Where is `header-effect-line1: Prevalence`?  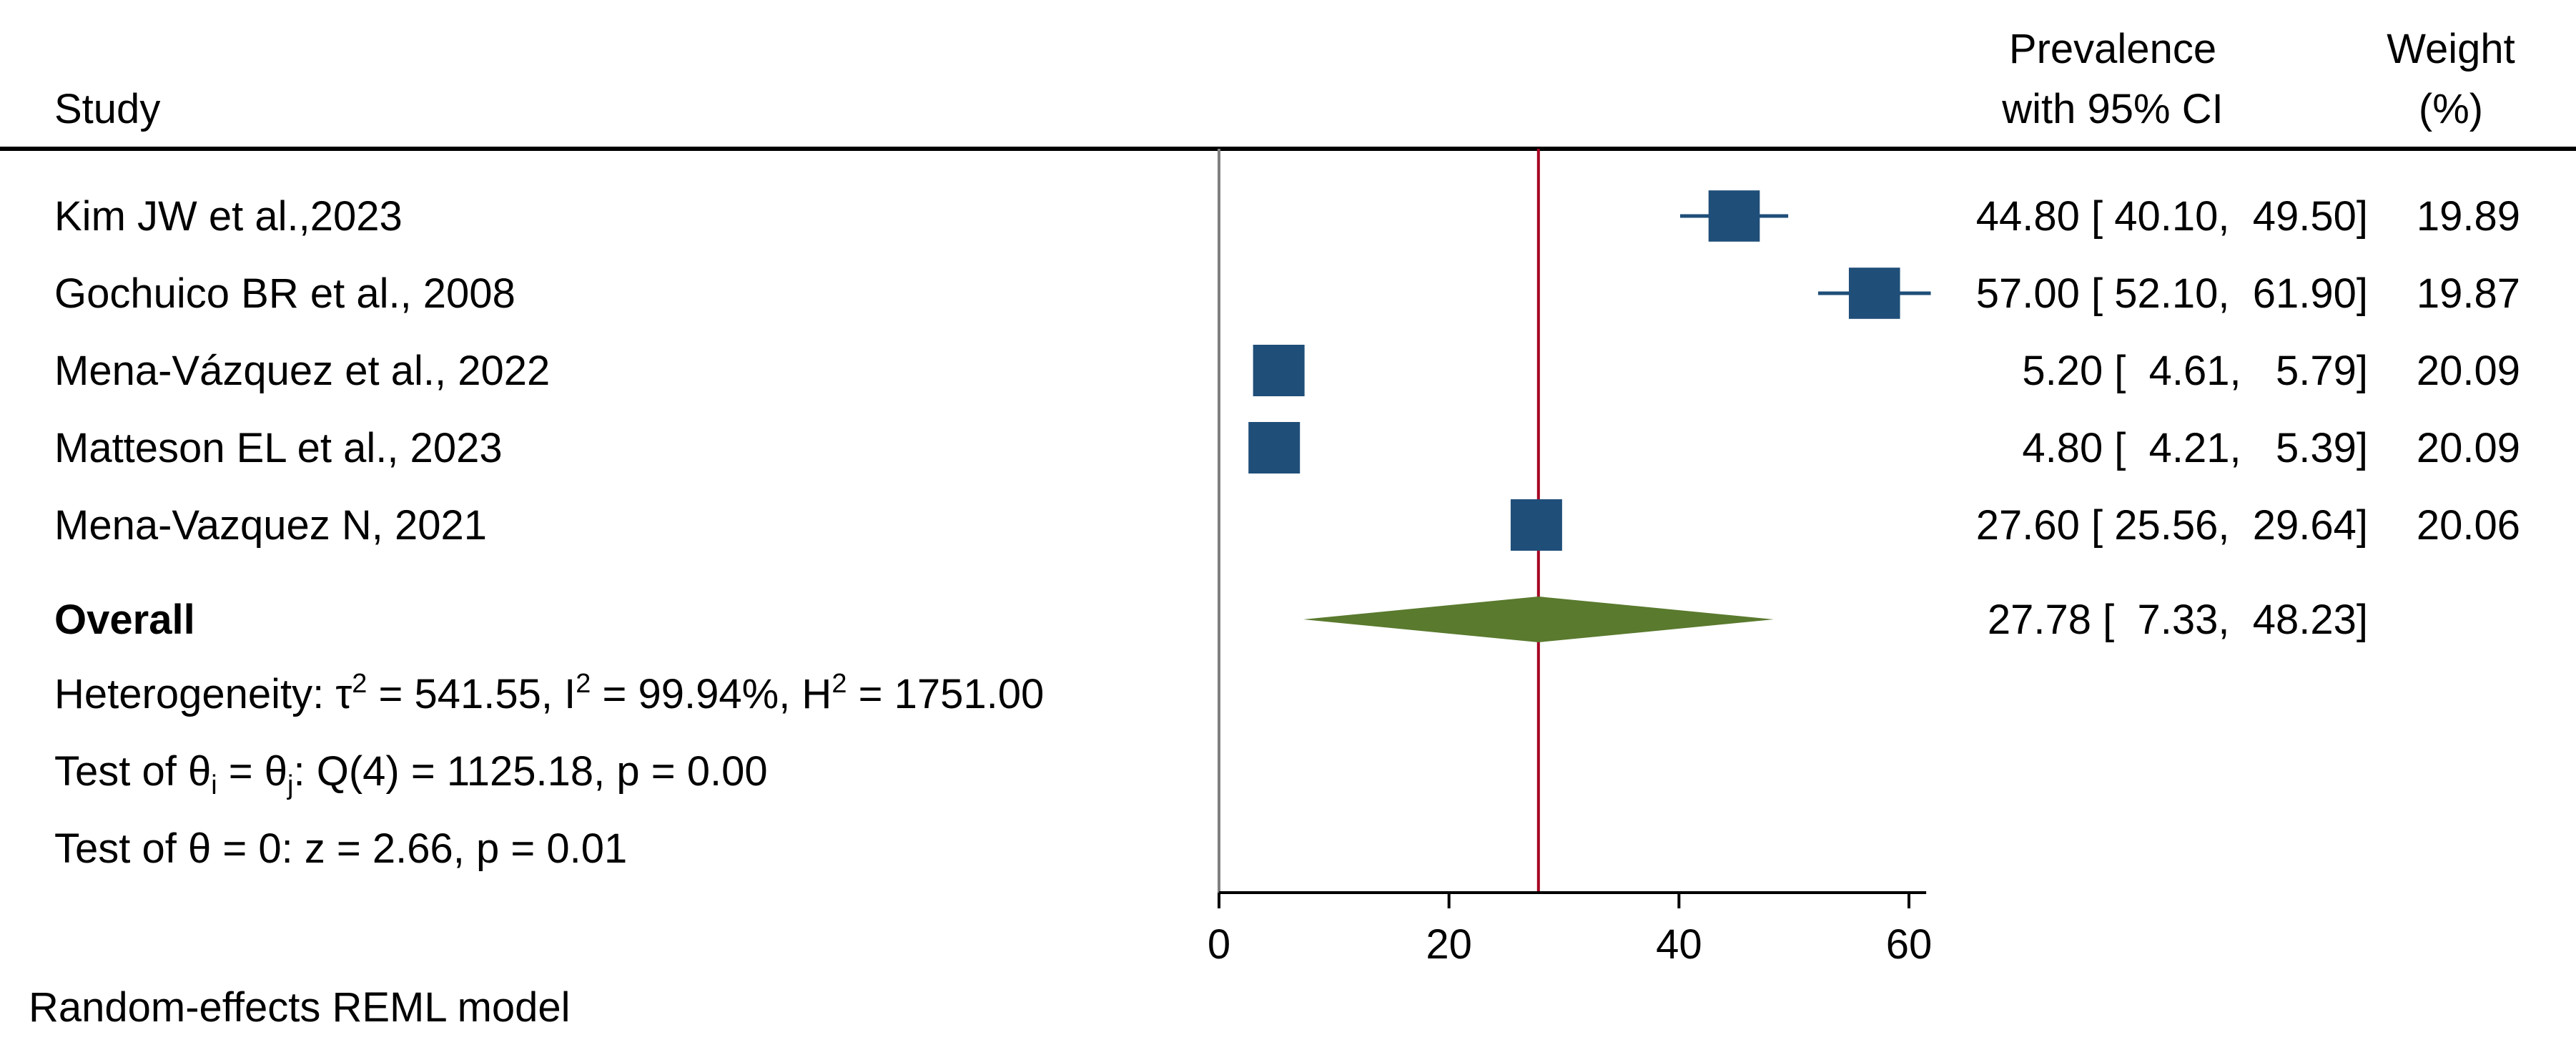
header-effect-line1: Prevalence is located at coordinates (2112, 49).